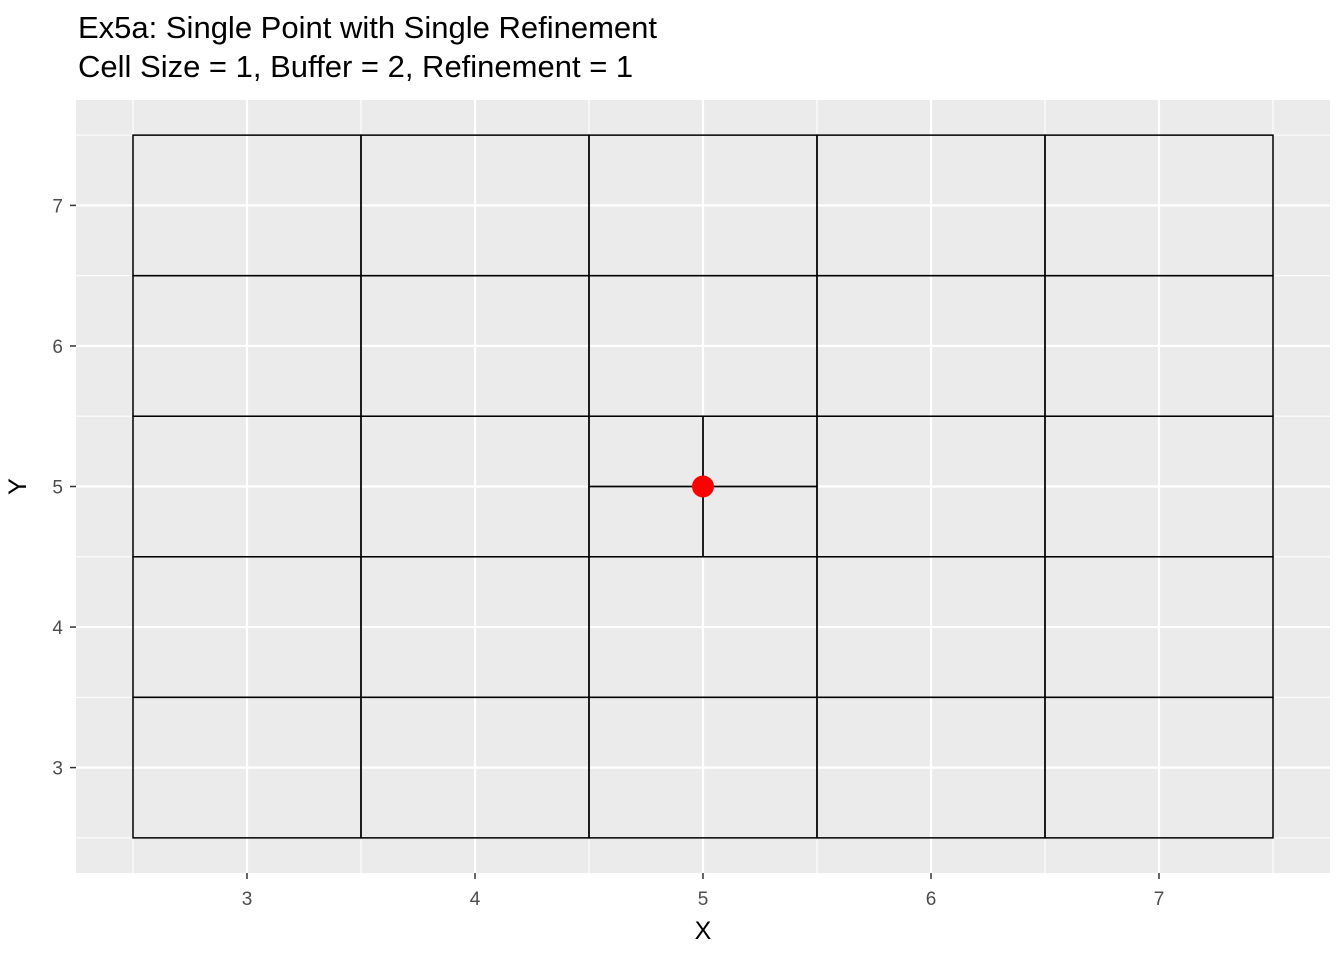 This screenshot has height=960, width=1344. I want to click on x-axis-label: X, so click(703, 931).